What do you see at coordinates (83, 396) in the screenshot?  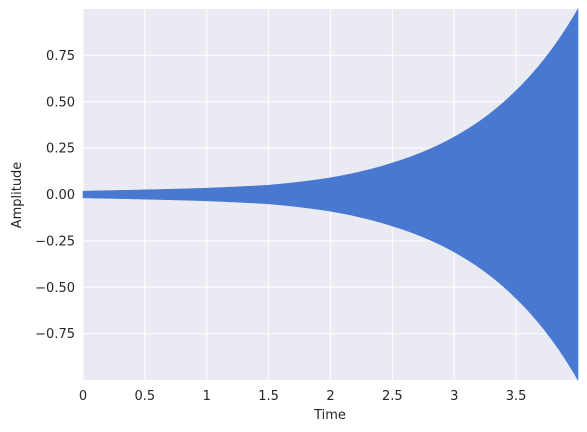 I see `x-tick-label: 0` at bounding box center [83, 396].